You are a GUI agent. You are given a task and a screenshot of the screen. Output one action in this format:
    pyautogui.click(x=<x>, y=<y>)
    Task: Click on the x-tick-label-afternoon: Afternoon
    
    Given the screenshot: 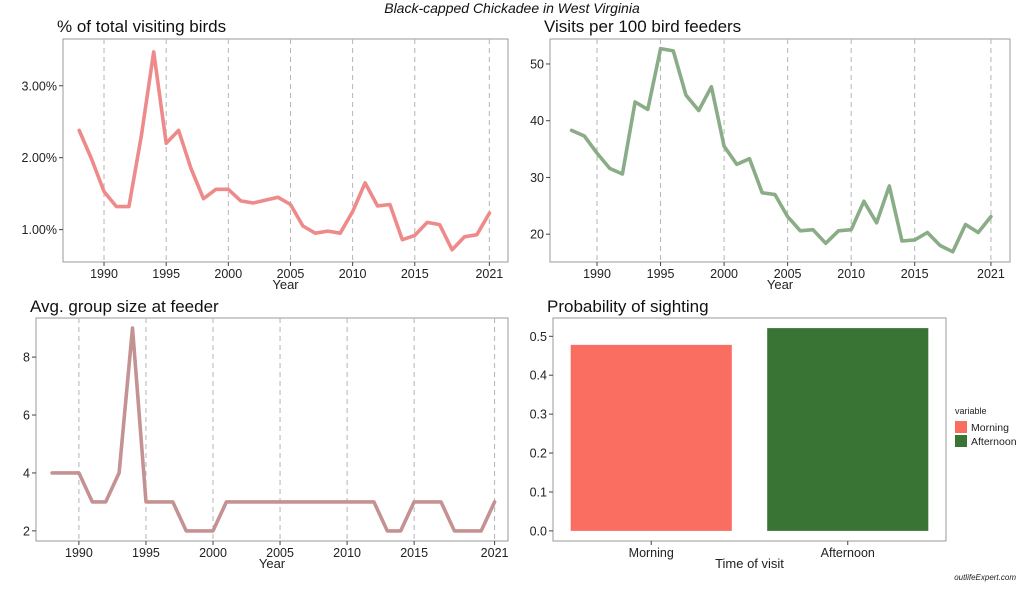 What is the action you would take?
    pyautogui.click(x=848, y=553)
    